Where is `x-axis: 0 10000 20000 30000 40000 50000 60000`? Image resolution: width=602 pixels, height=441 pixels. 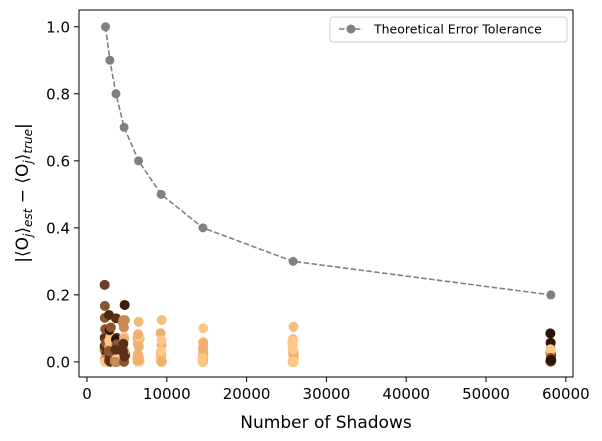 x-axis: 0 10000 20000 30000 40000 50000 60000 is located at coordinates (336, 390).